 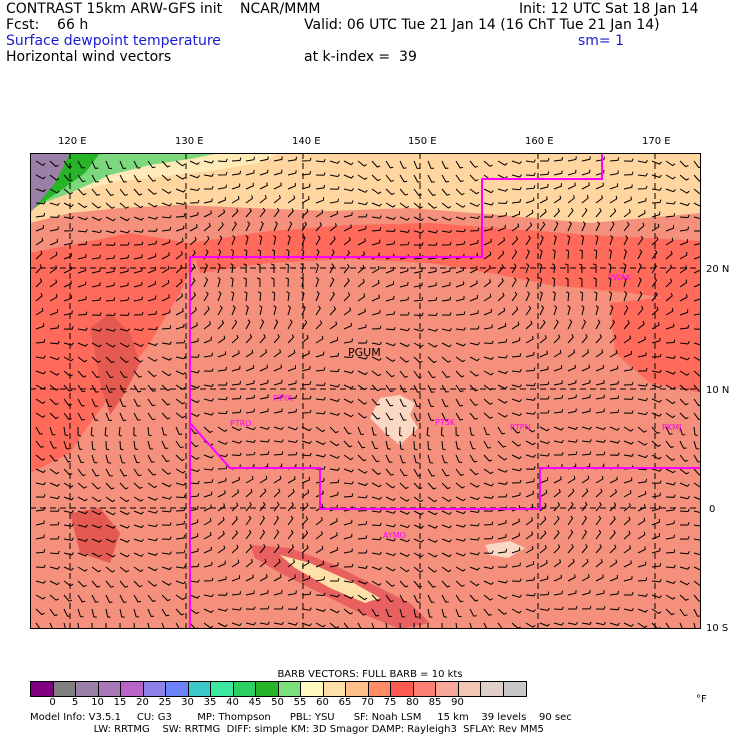 What do you see at coordinates (97, 702) in the screenshot?
I see `legend-tick-label: 10` at bounding box center [97, 702].